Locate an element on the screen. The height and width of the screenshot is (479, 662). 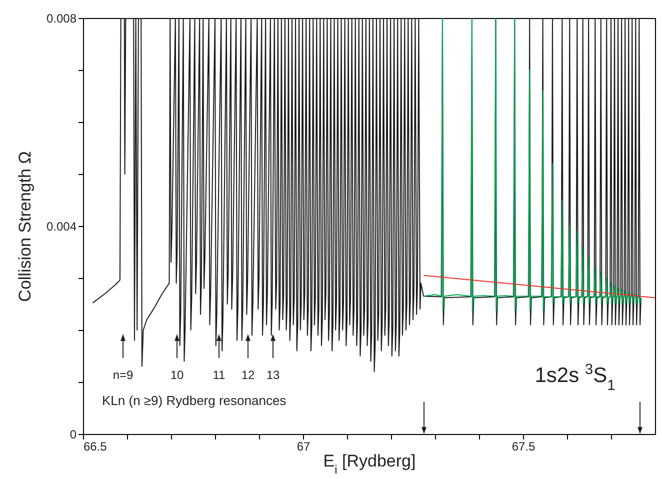
annotation: 10 is located at coordinates (177, 375).